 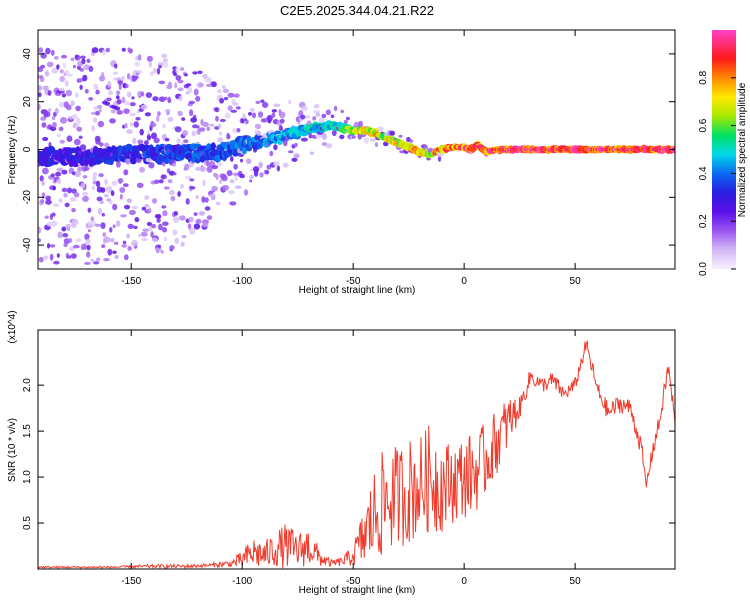 What do you see at coordinates (27, 197) in the screenshot?
I see `y-tick-label: -20` at bounding box center [27, 197].